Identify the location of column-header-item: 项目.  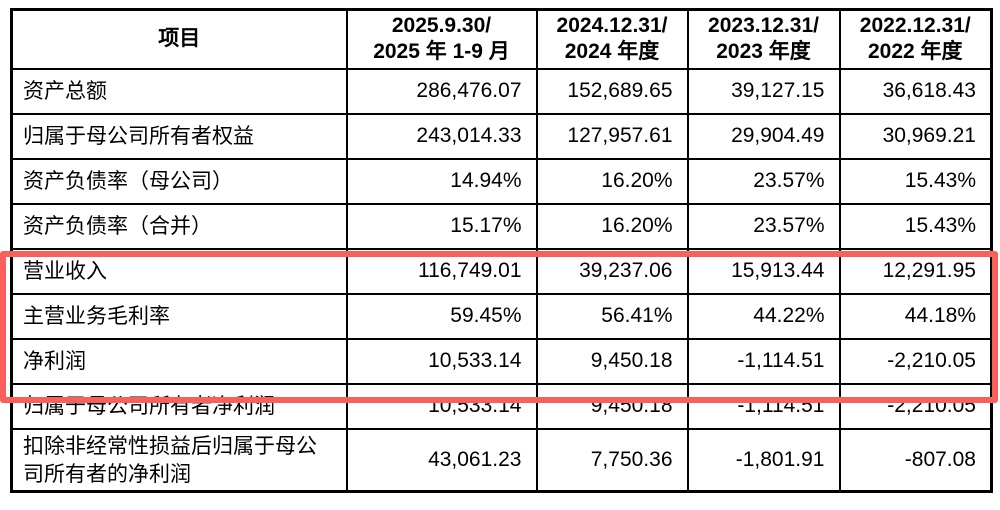
(179, 39).